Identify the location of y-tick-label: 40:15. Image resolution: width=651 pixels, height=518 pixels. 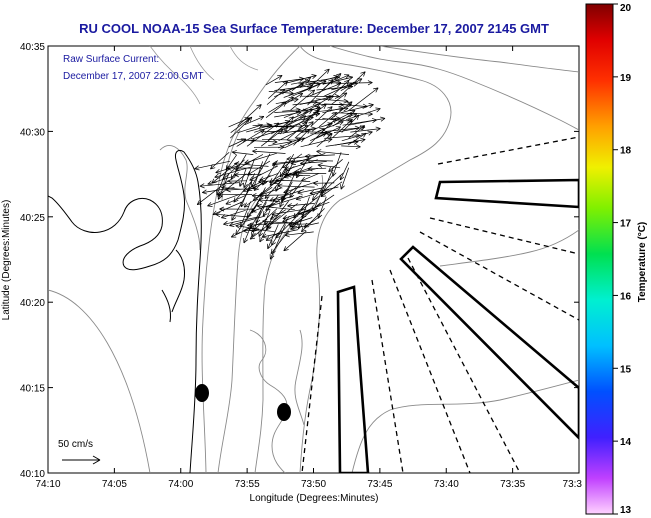
(32, 389).